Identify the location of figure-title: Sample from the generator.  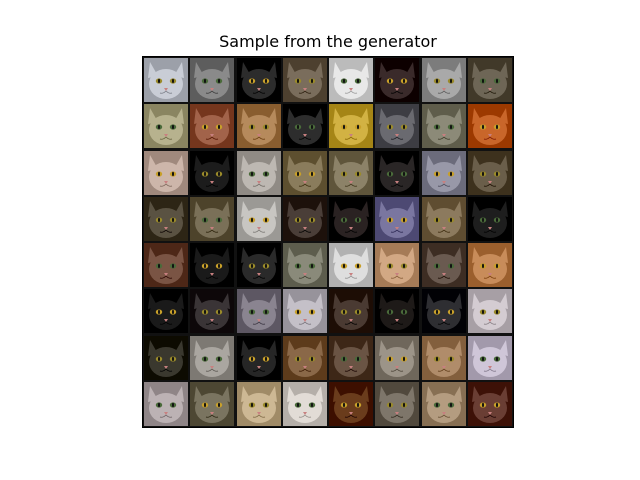
(328, 41).